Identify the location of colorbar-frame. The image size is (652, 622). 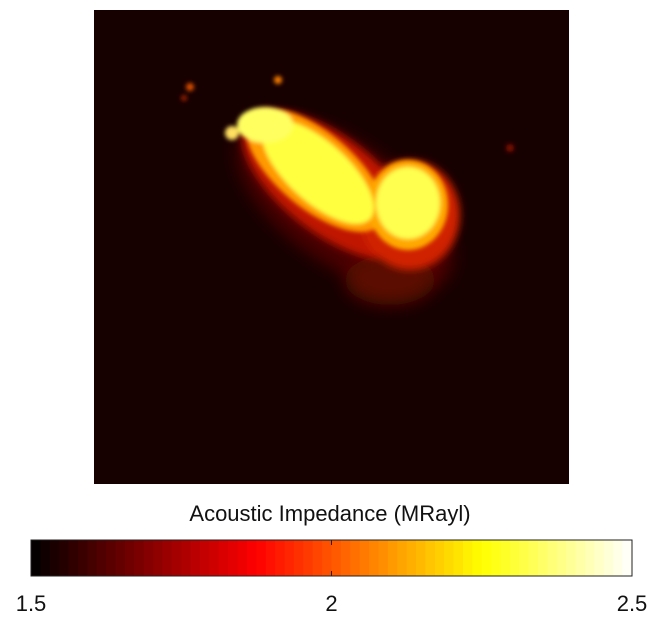
(331, 558).